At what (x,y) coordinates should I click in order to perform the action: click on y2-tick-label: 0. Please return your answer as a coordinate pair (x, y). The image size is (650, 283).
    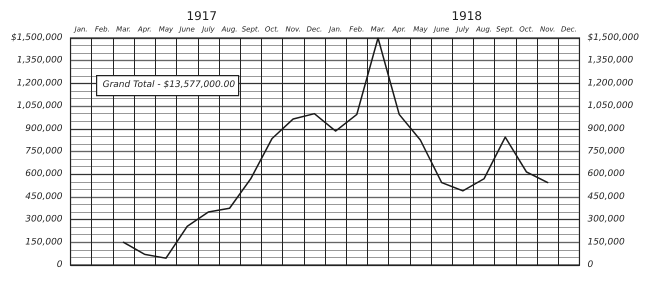
    Looking at the image, I should click on (590, 265).